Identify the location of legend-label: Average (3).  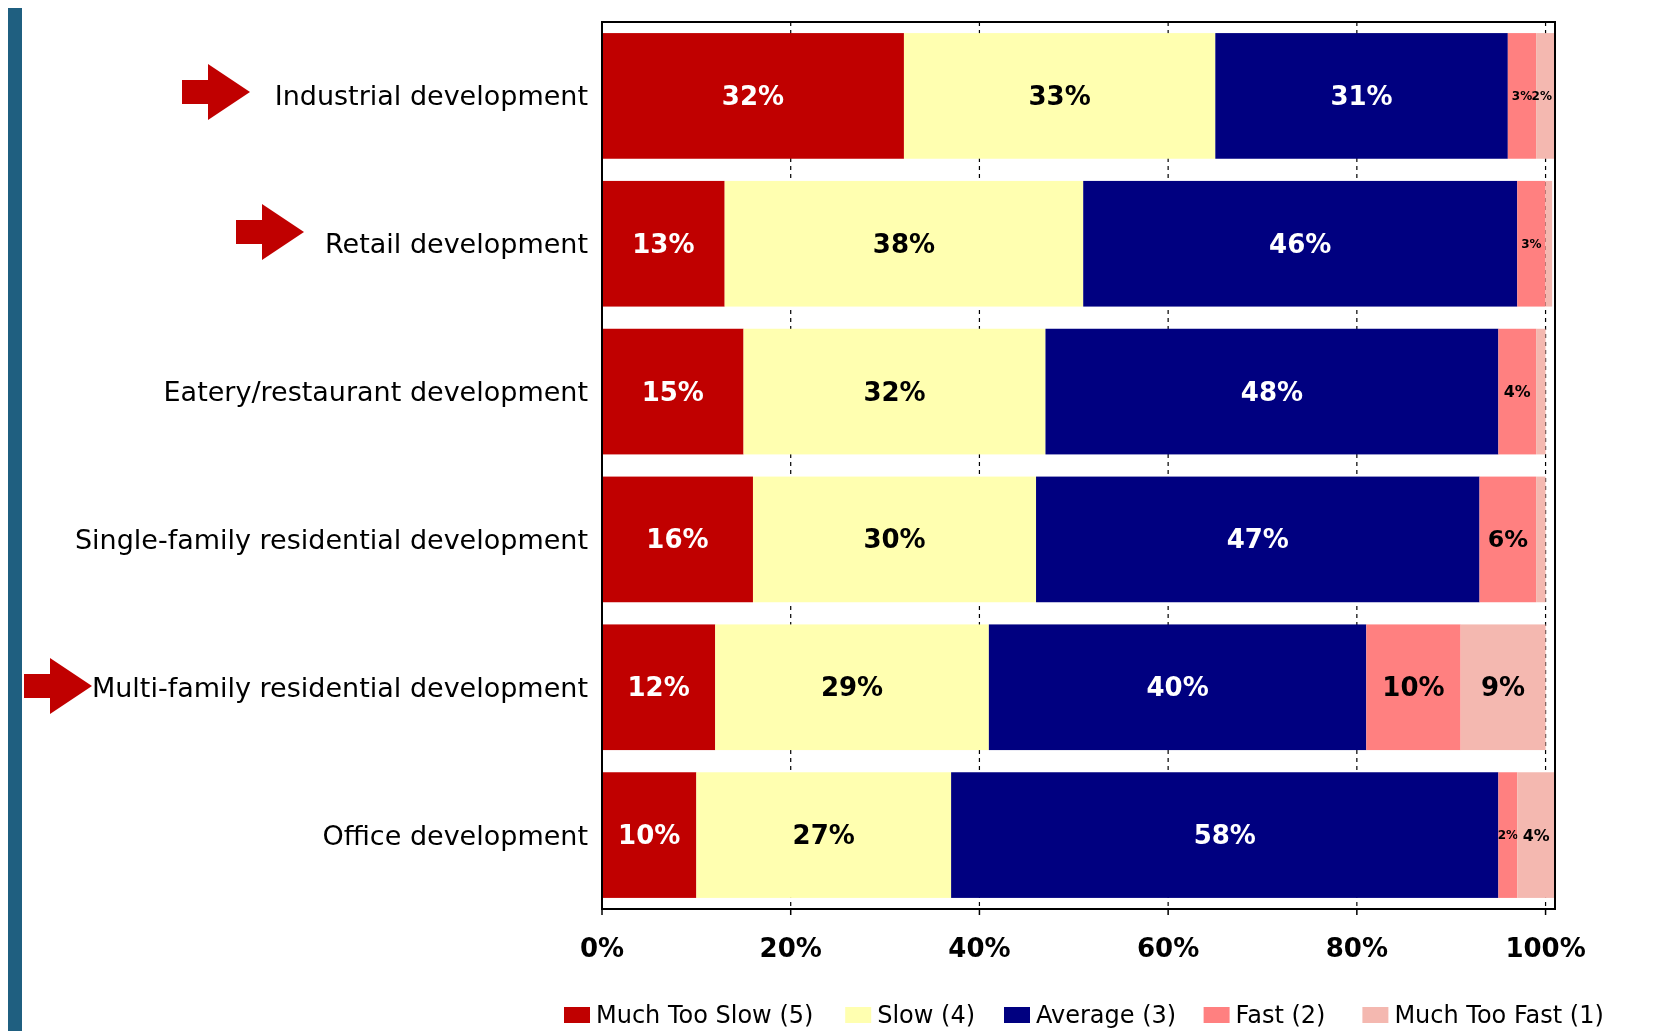
(1106, 1015).